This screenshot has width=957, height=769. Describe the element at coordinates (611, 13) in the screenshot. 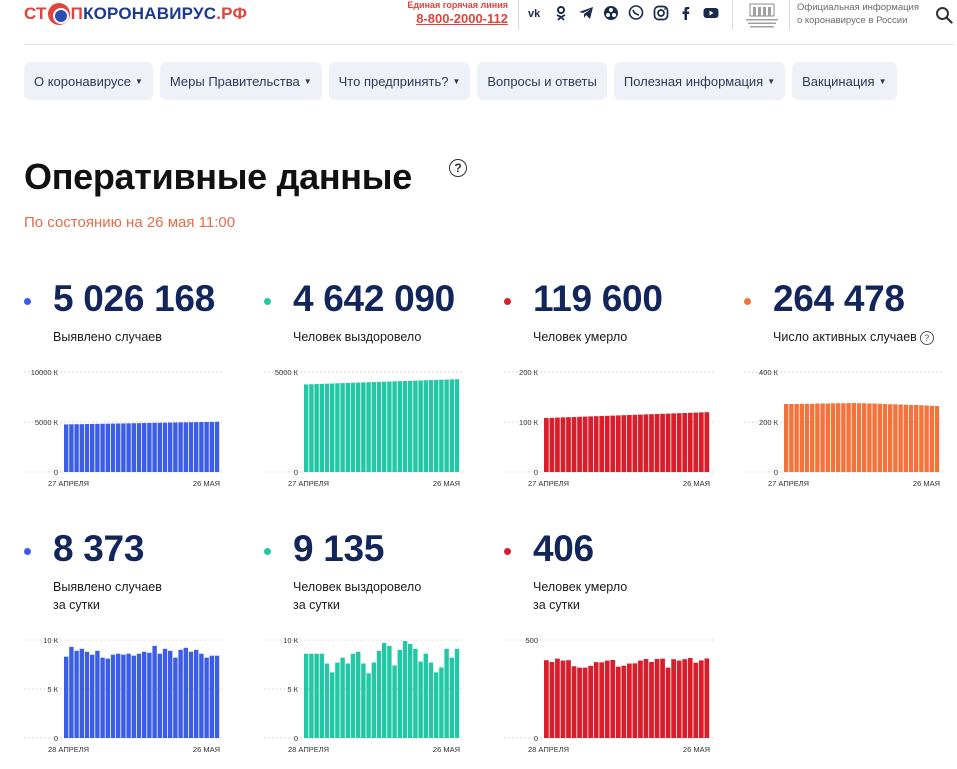

I see `tiktok-icon` at that location.